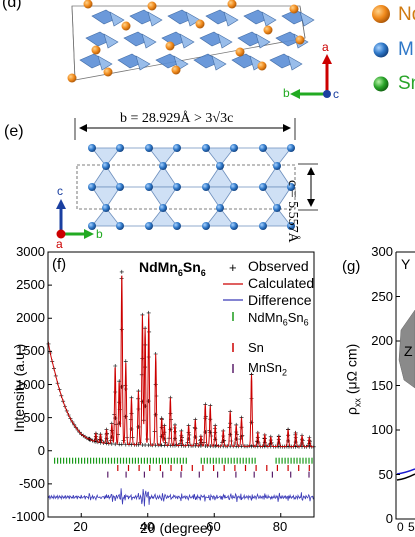  Describe the element at coordinates (256, 347) in the screenshot. I see `legend-sn: Sn` at that location.